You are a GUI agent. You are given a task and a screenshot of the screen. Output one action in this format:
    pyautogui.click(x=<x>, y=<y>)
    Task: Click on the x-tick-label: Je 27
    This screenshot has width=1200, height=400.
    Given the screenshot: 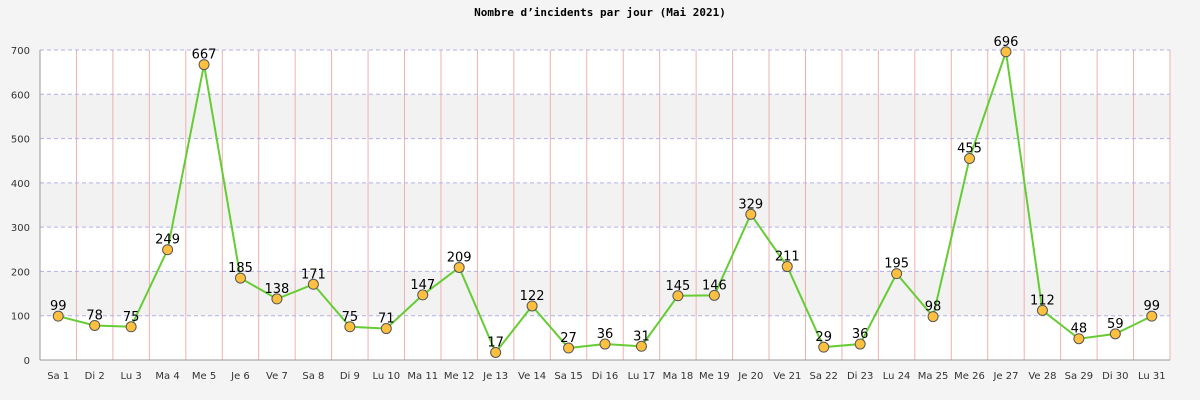 What is the action you would take?
    pyautogui.click(x=1005, y=376)
    